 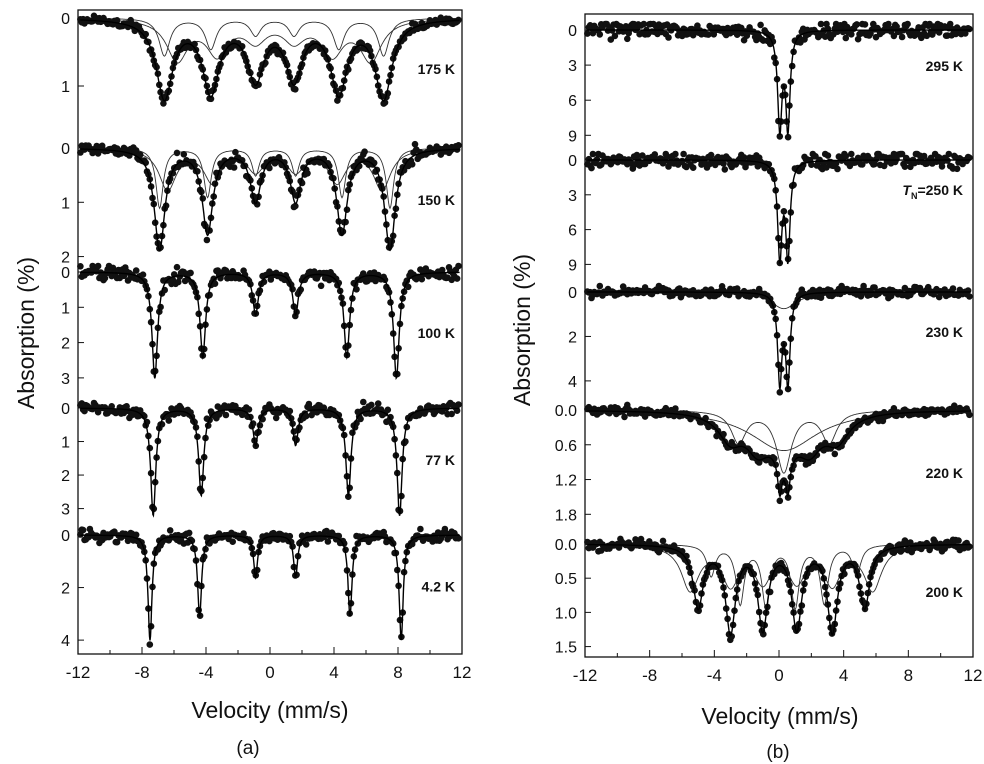 I want to click on temperature-label: 230 K, so click(x=944, y=332).